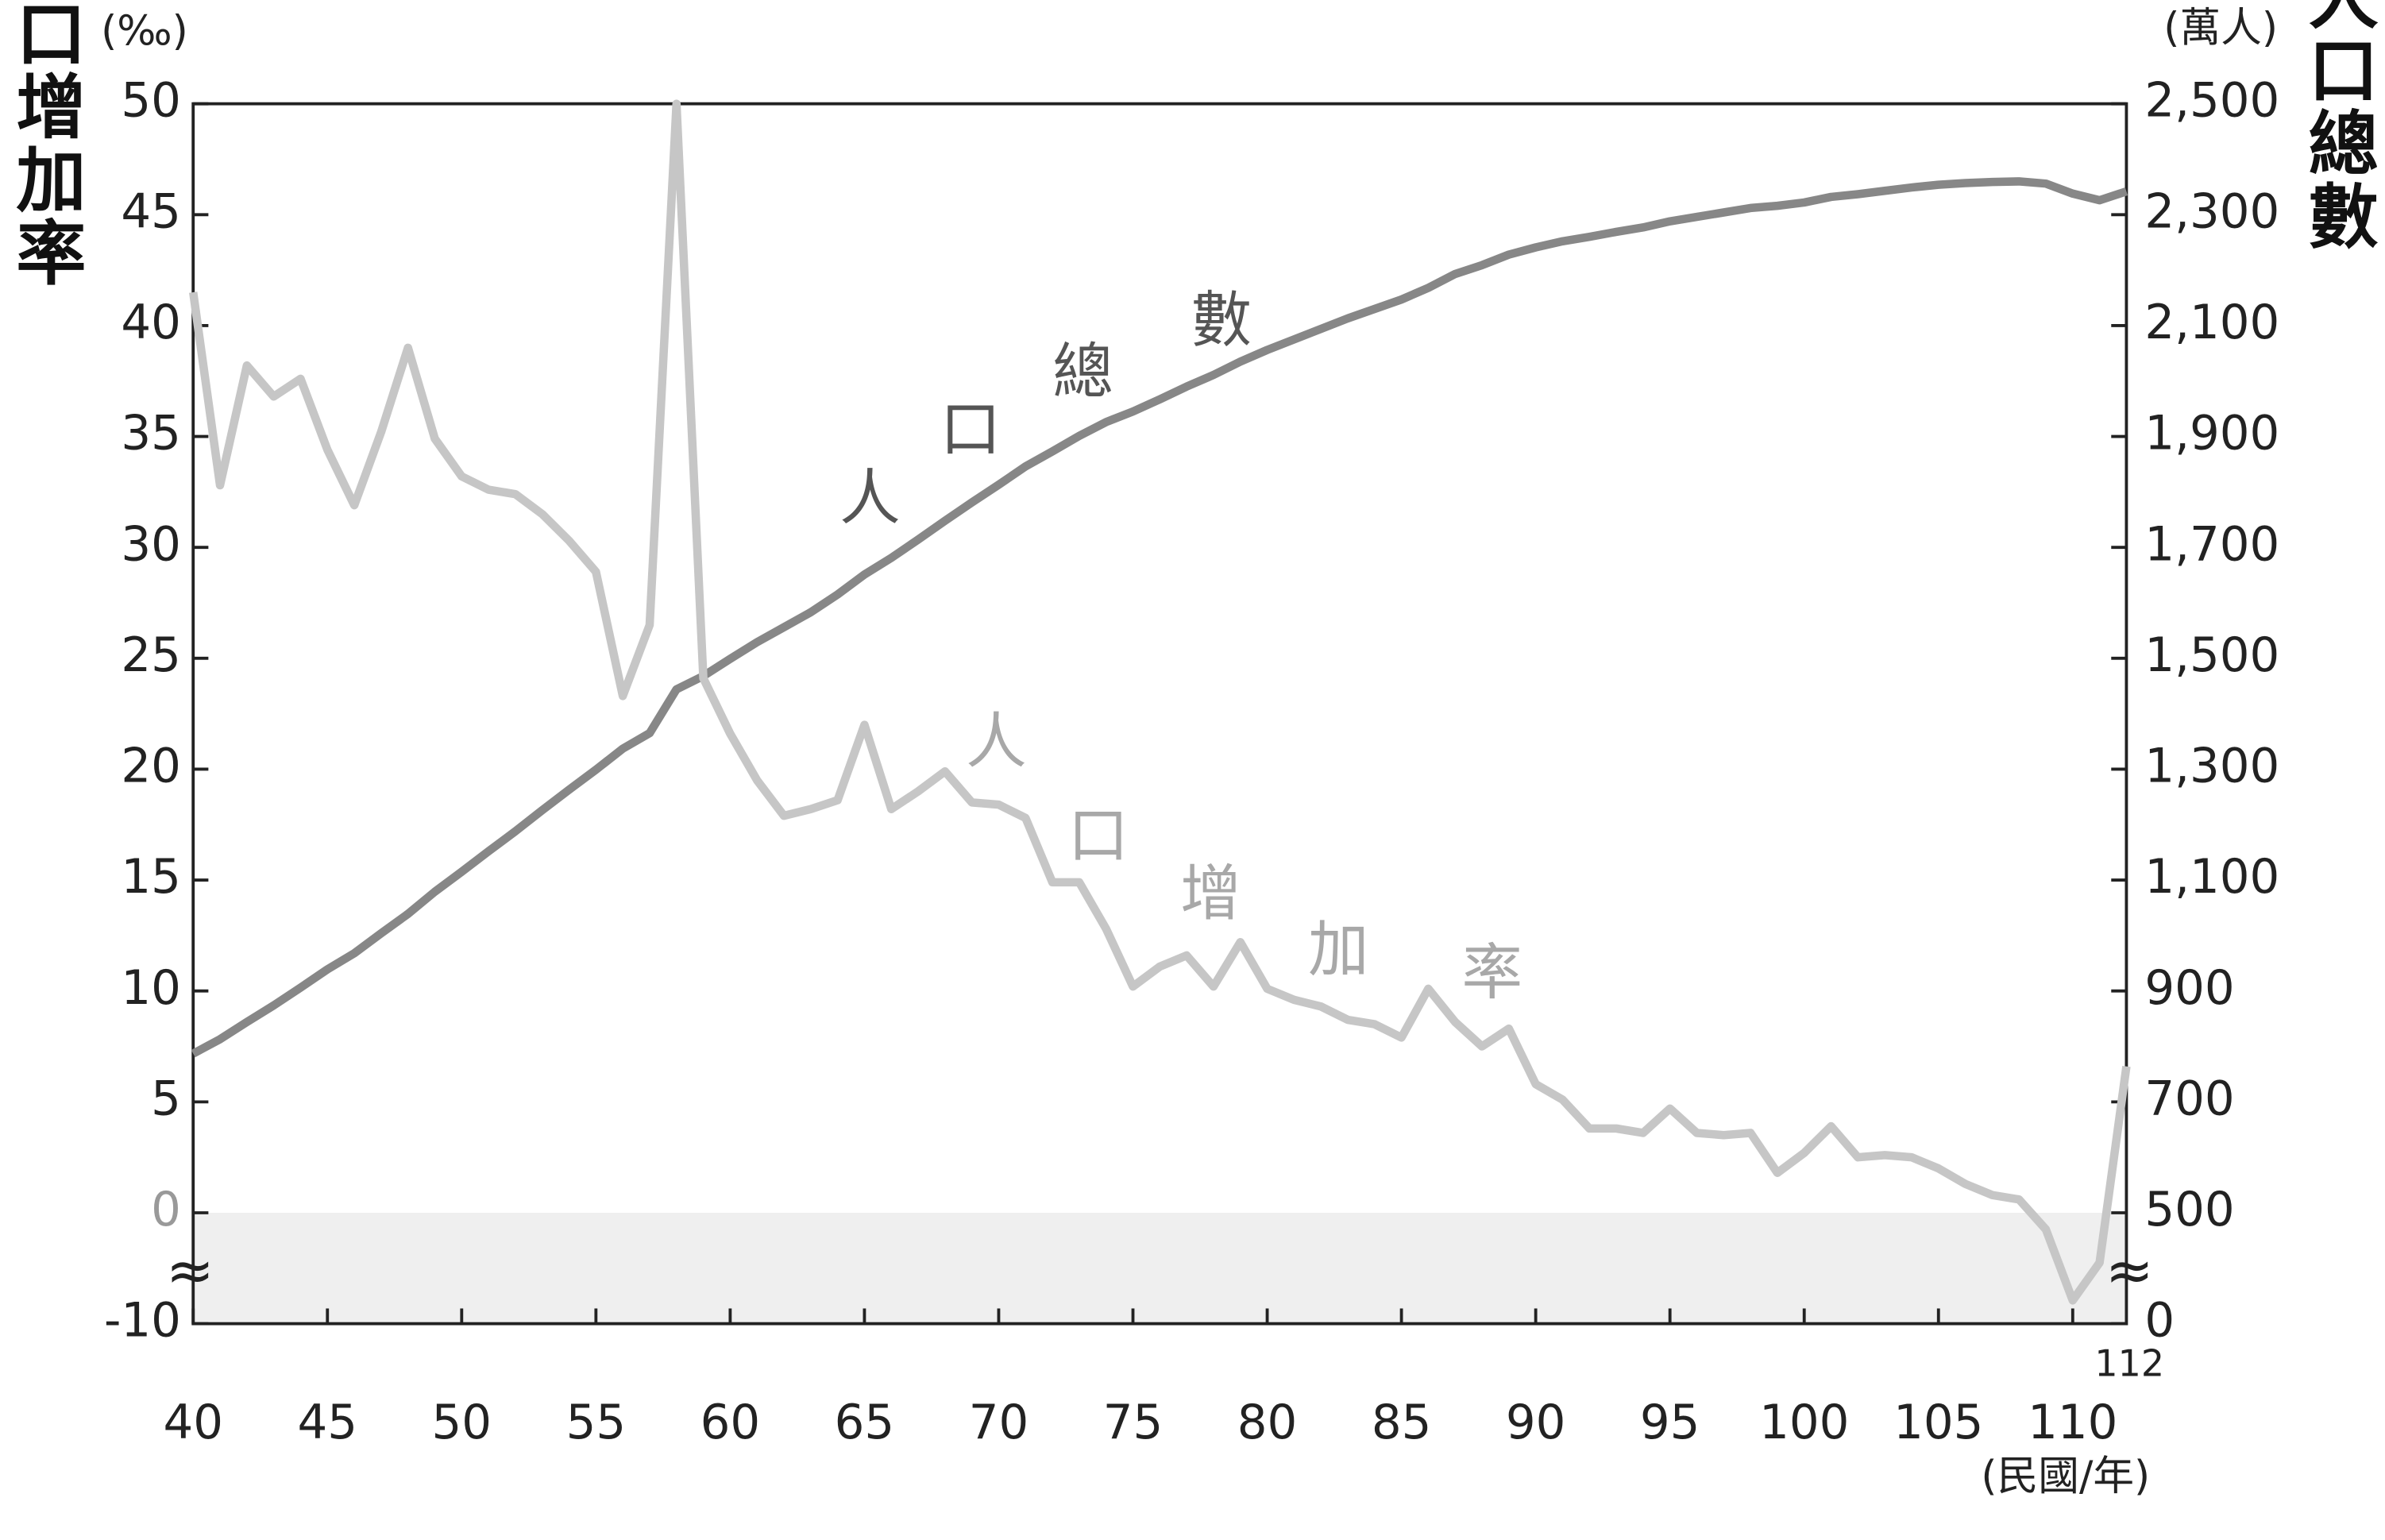  I want to click on x-tick-label: 100, so click(1804, 1422).